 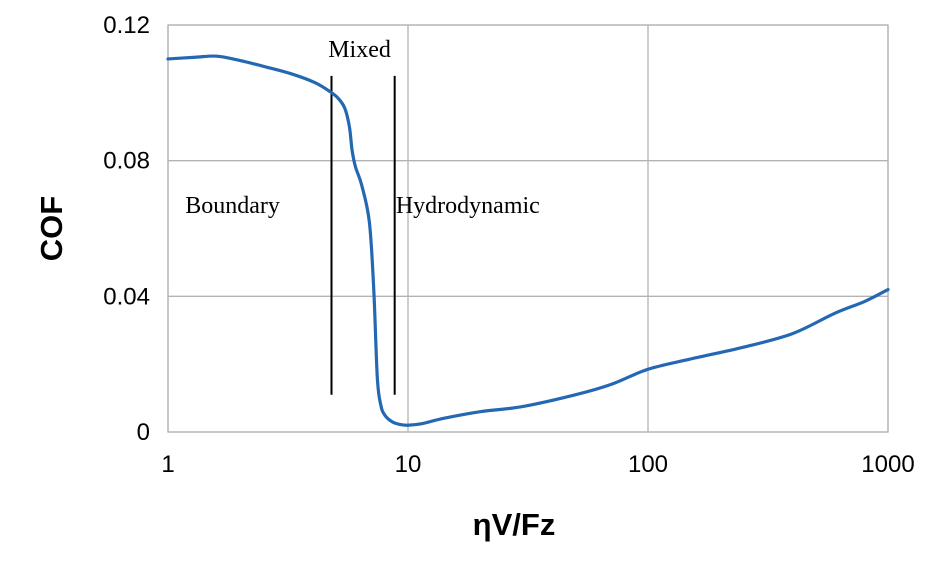 What do you see at coordinates (648, 464) in the screenshot?
I see `x-tick-label: 100` at bounding box center [648, 464].